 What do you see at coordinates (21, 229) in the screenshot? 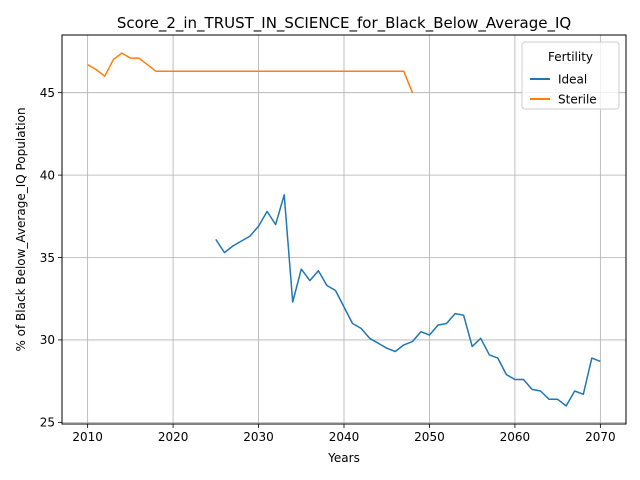
I see `y-axis-label: % of Black Below_Average_IQ Population` at bounding box center [21, 229].